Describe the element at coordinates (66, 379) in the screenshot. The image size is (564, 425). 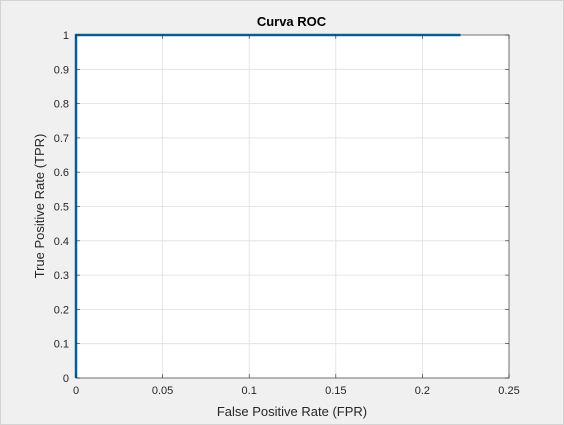
I see `y-tick-label: 0` at that location.